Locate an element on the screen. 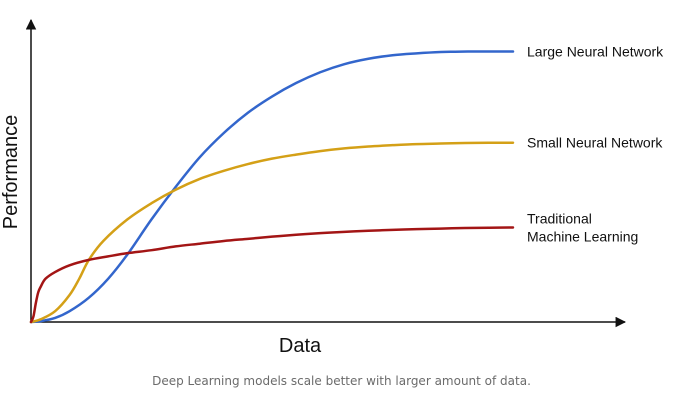 The height and width of the screenshot is (404, 683). series-label-traditional-machine-learning-line-2: Machine Learning is located at coordinates (582, 237).